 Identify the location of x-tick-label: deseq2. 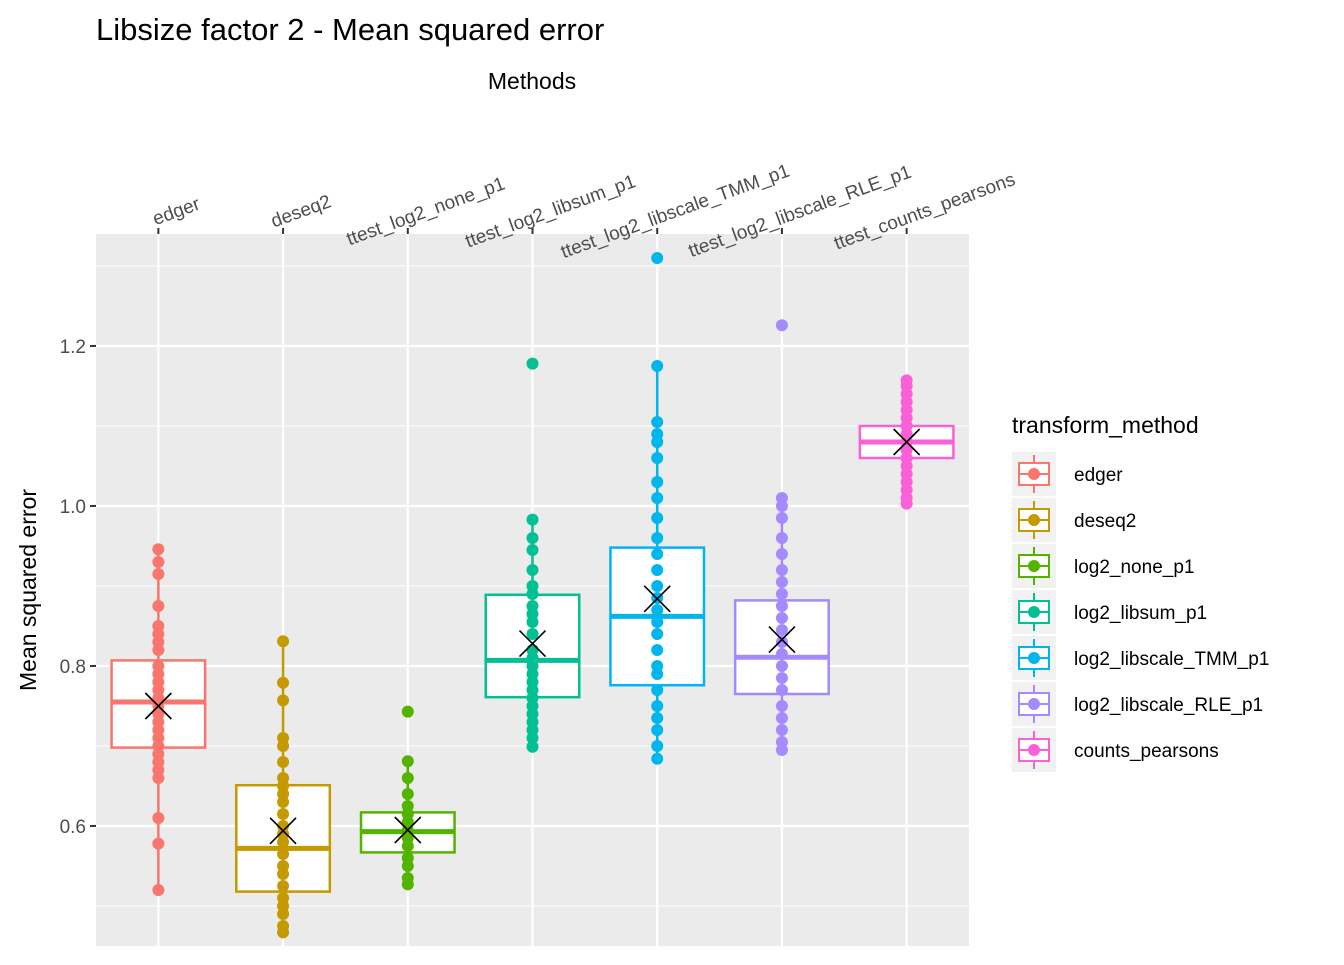
(301, 211).